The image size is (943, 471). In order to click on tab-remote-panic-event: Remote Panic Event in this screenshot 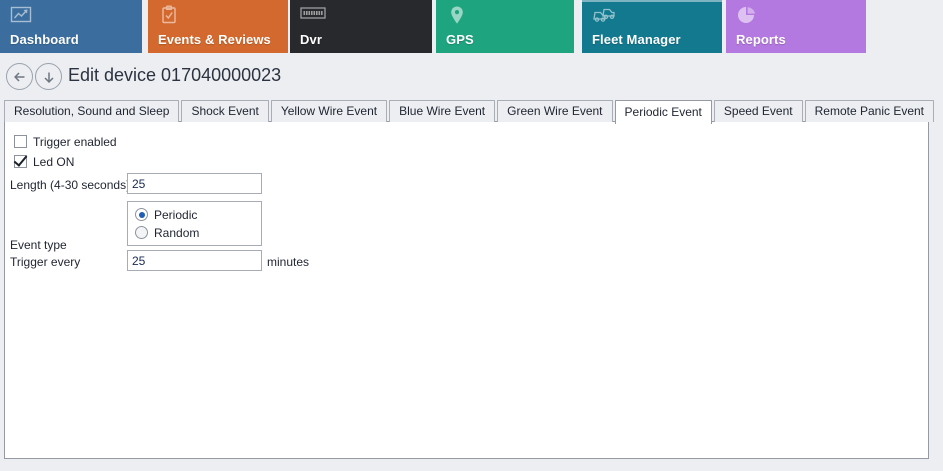, I will do `click(869, 111)`.